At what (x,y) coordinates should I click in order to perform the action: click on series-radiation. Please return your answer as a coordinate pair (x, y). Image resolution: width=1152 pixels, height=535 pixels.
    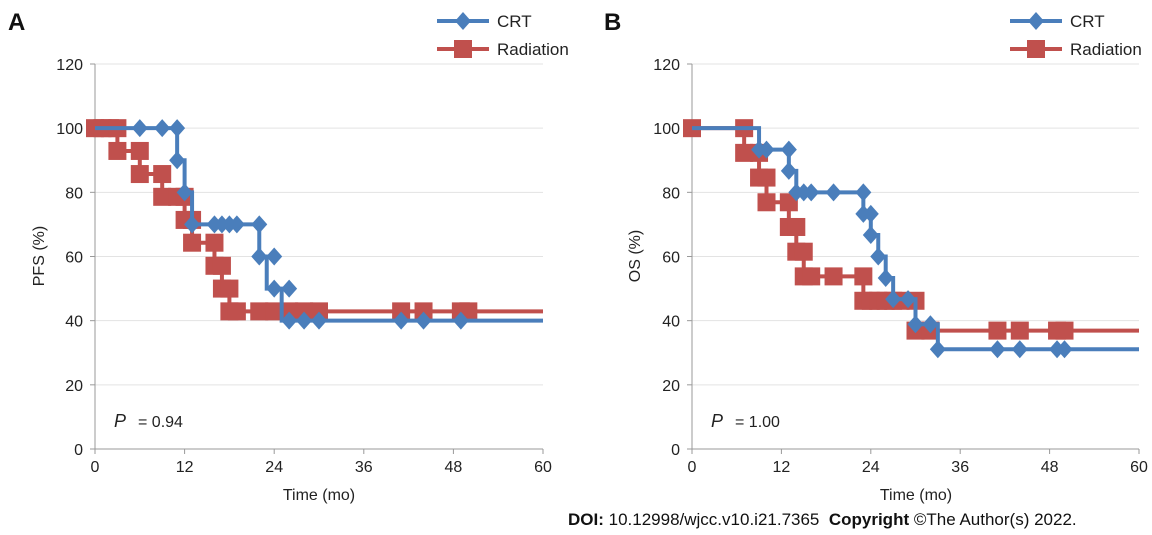
    Looking at the image, I should click on (314, 220).